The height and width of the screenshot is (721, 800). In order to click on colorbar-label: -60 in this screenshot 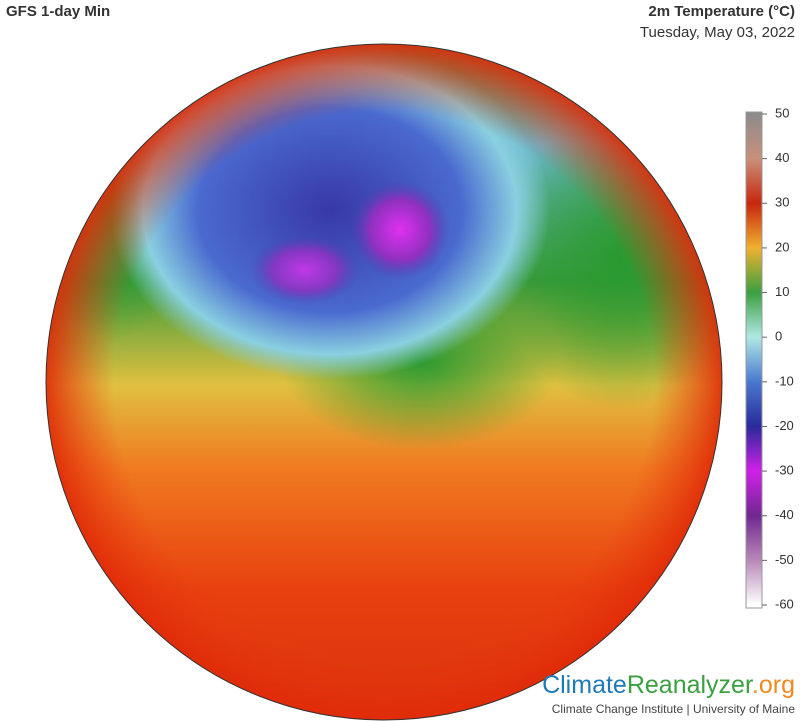, I will do `click(784, 603)`.